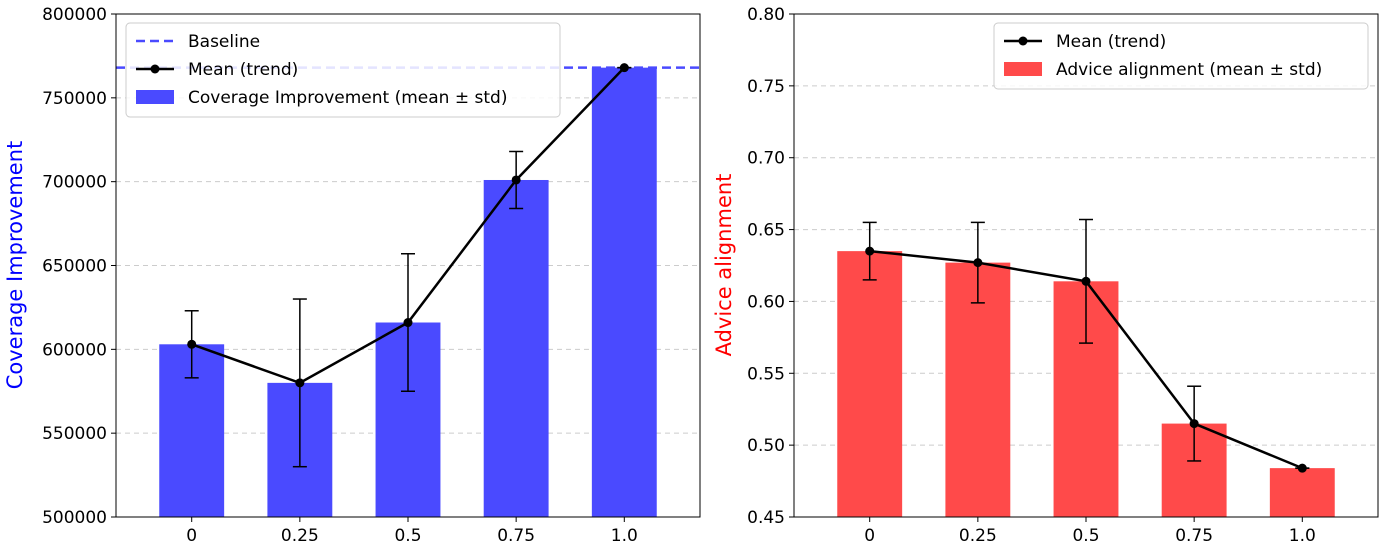 The image size is (1382, 555). Describe the element at coordinates (766, 374) in the screenshot. I see `y-tick-label: 0.55` at that location.